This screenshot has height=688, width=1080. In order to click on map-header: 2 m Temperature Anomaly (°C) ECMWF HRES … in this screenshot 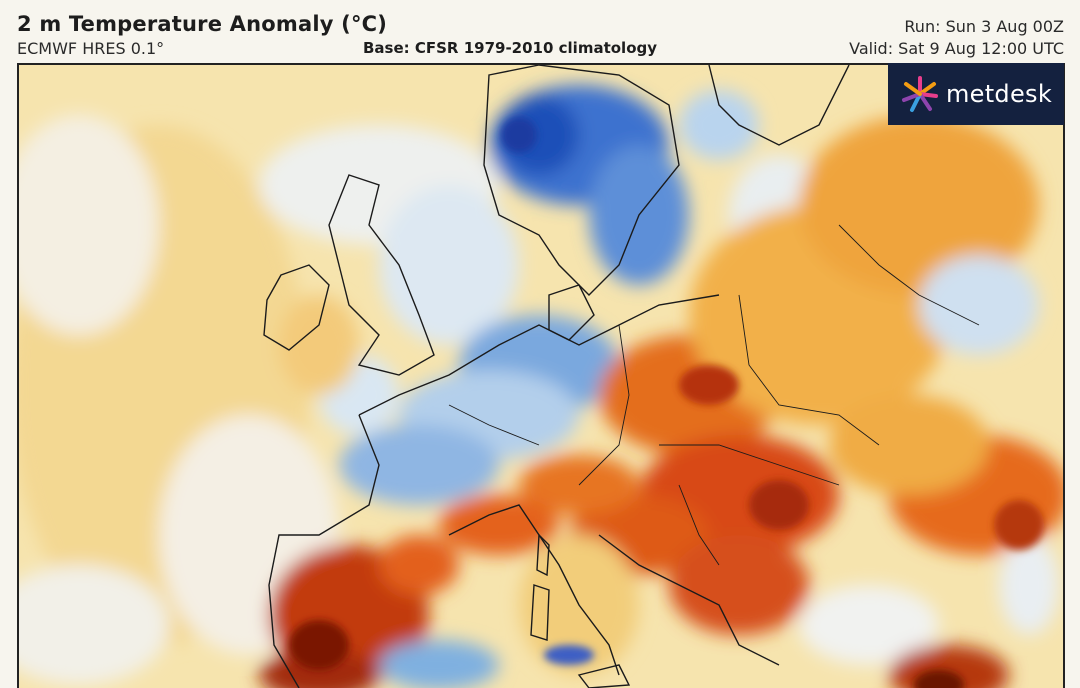, I will do `click(540, 31)`.